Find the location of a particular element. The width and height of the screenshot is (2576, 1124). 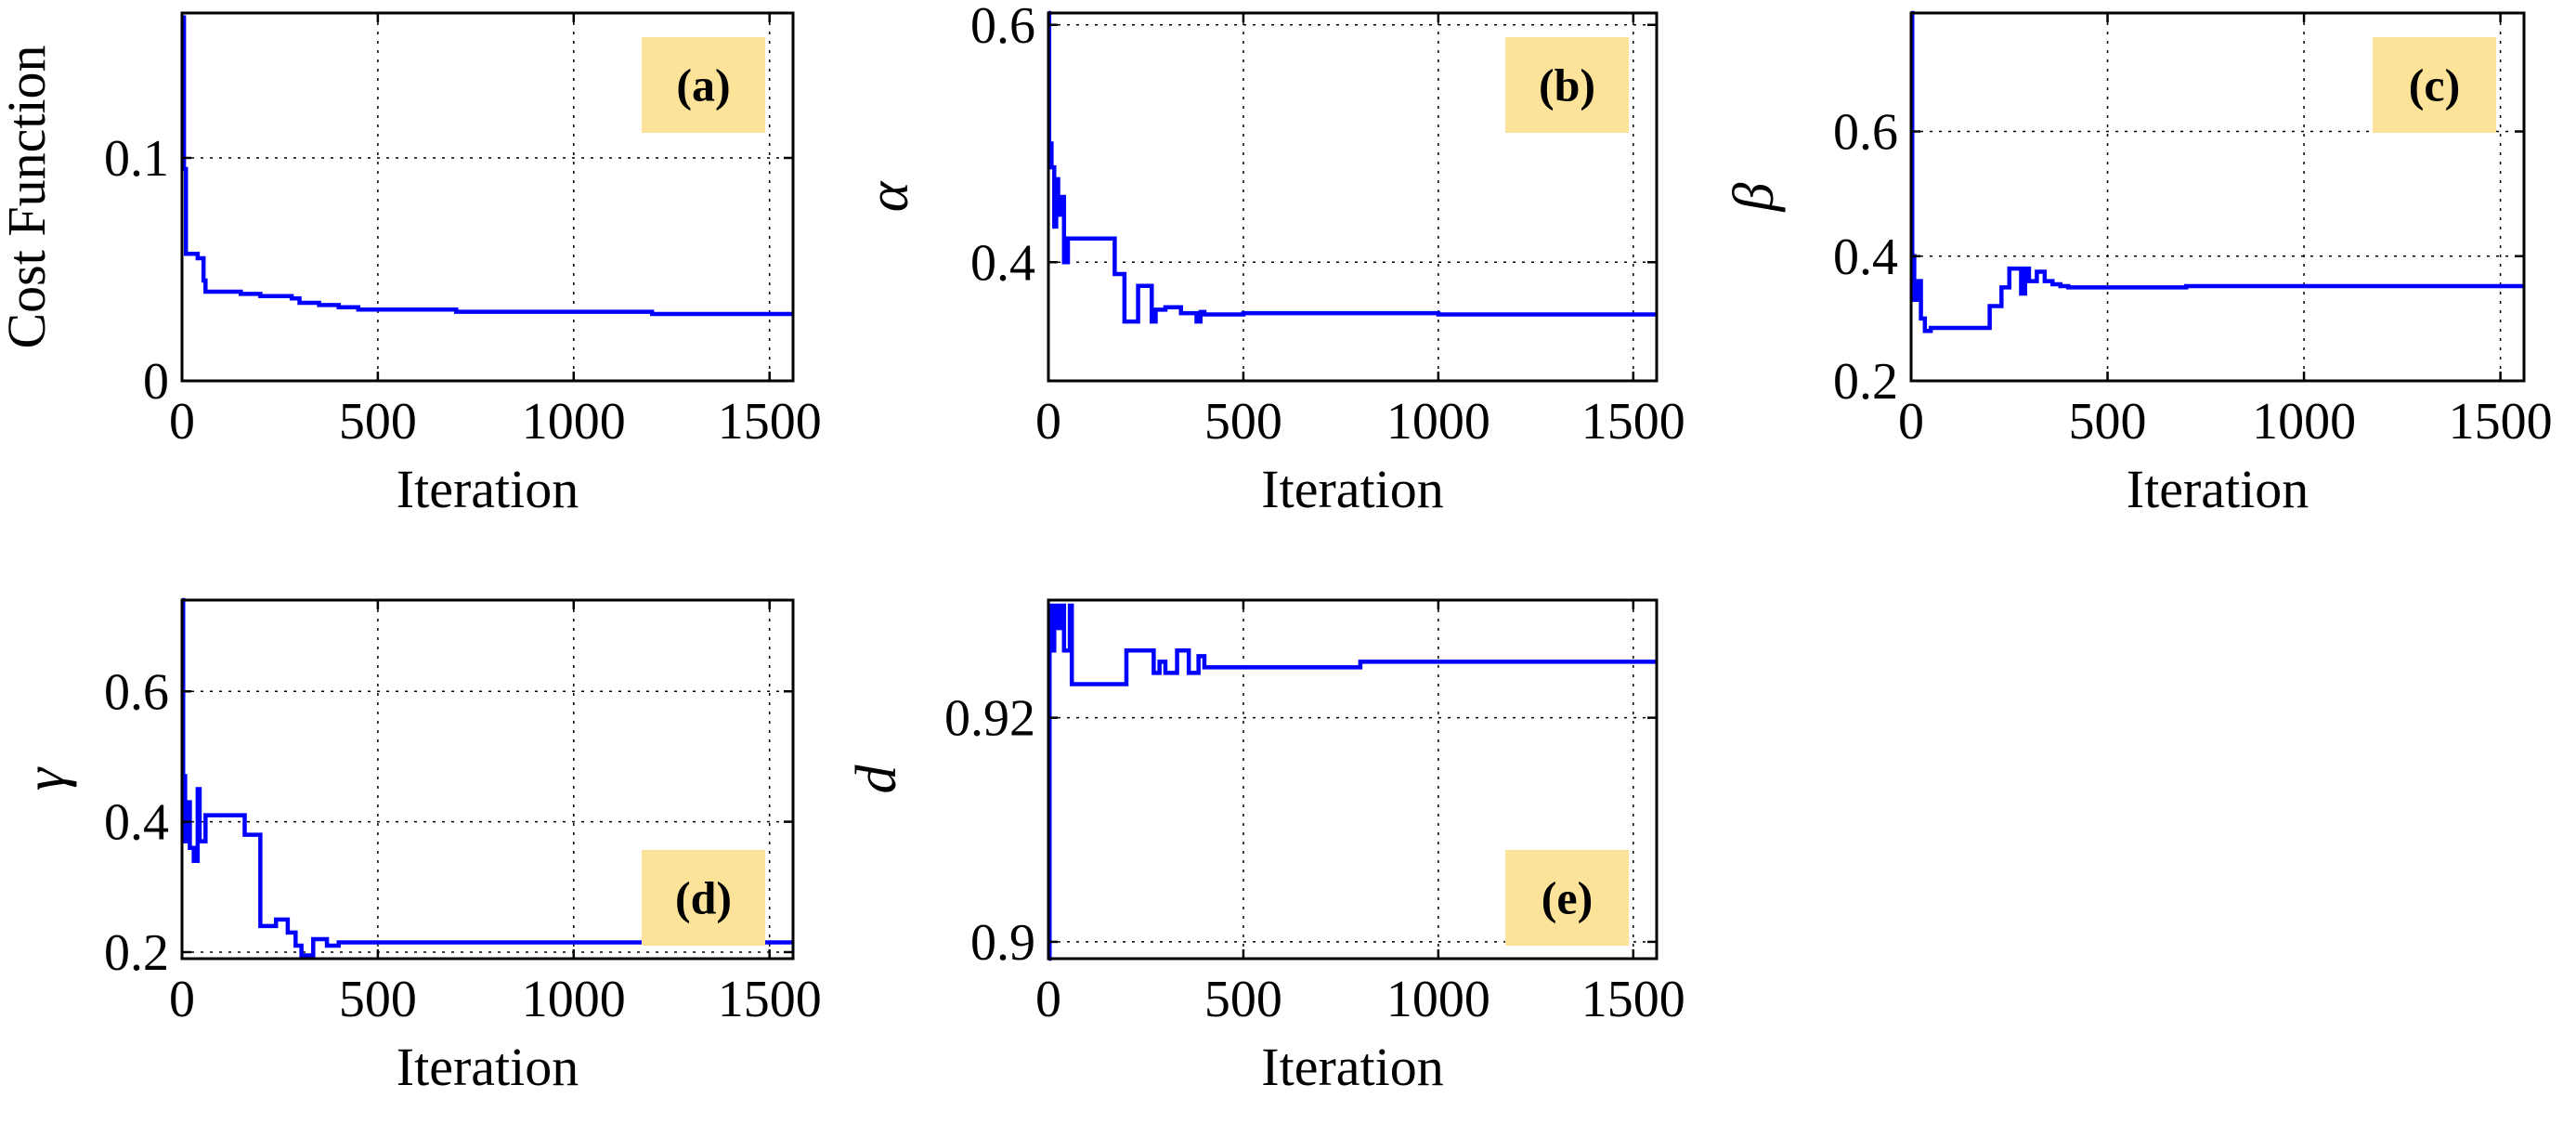

y-tick-label: 0.1 is located at coordinates (136, 159).